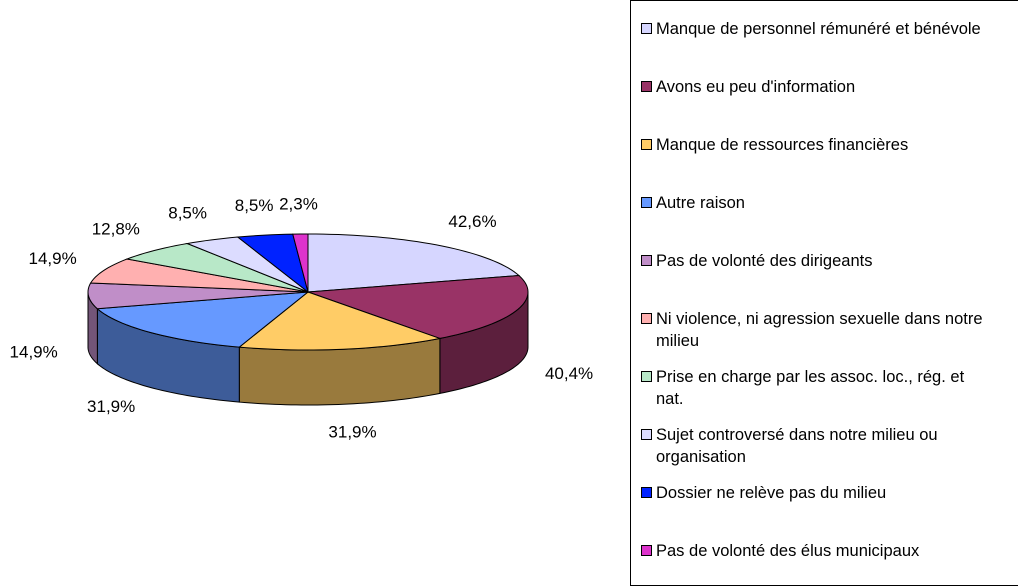  I want to click on legend-item: Manque de ressources financières, so click(816, 145).